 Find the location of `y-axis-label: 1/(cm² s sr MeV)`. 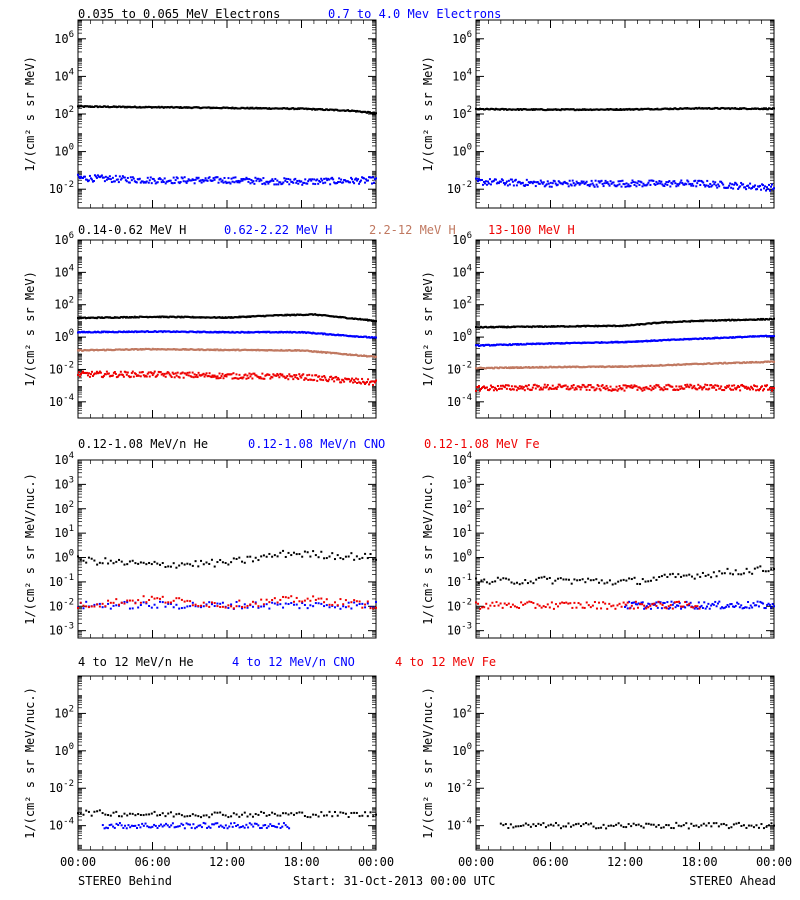

y-axis-label: 1/(cm² s sr MeV) is located at coordinates (428, 114).